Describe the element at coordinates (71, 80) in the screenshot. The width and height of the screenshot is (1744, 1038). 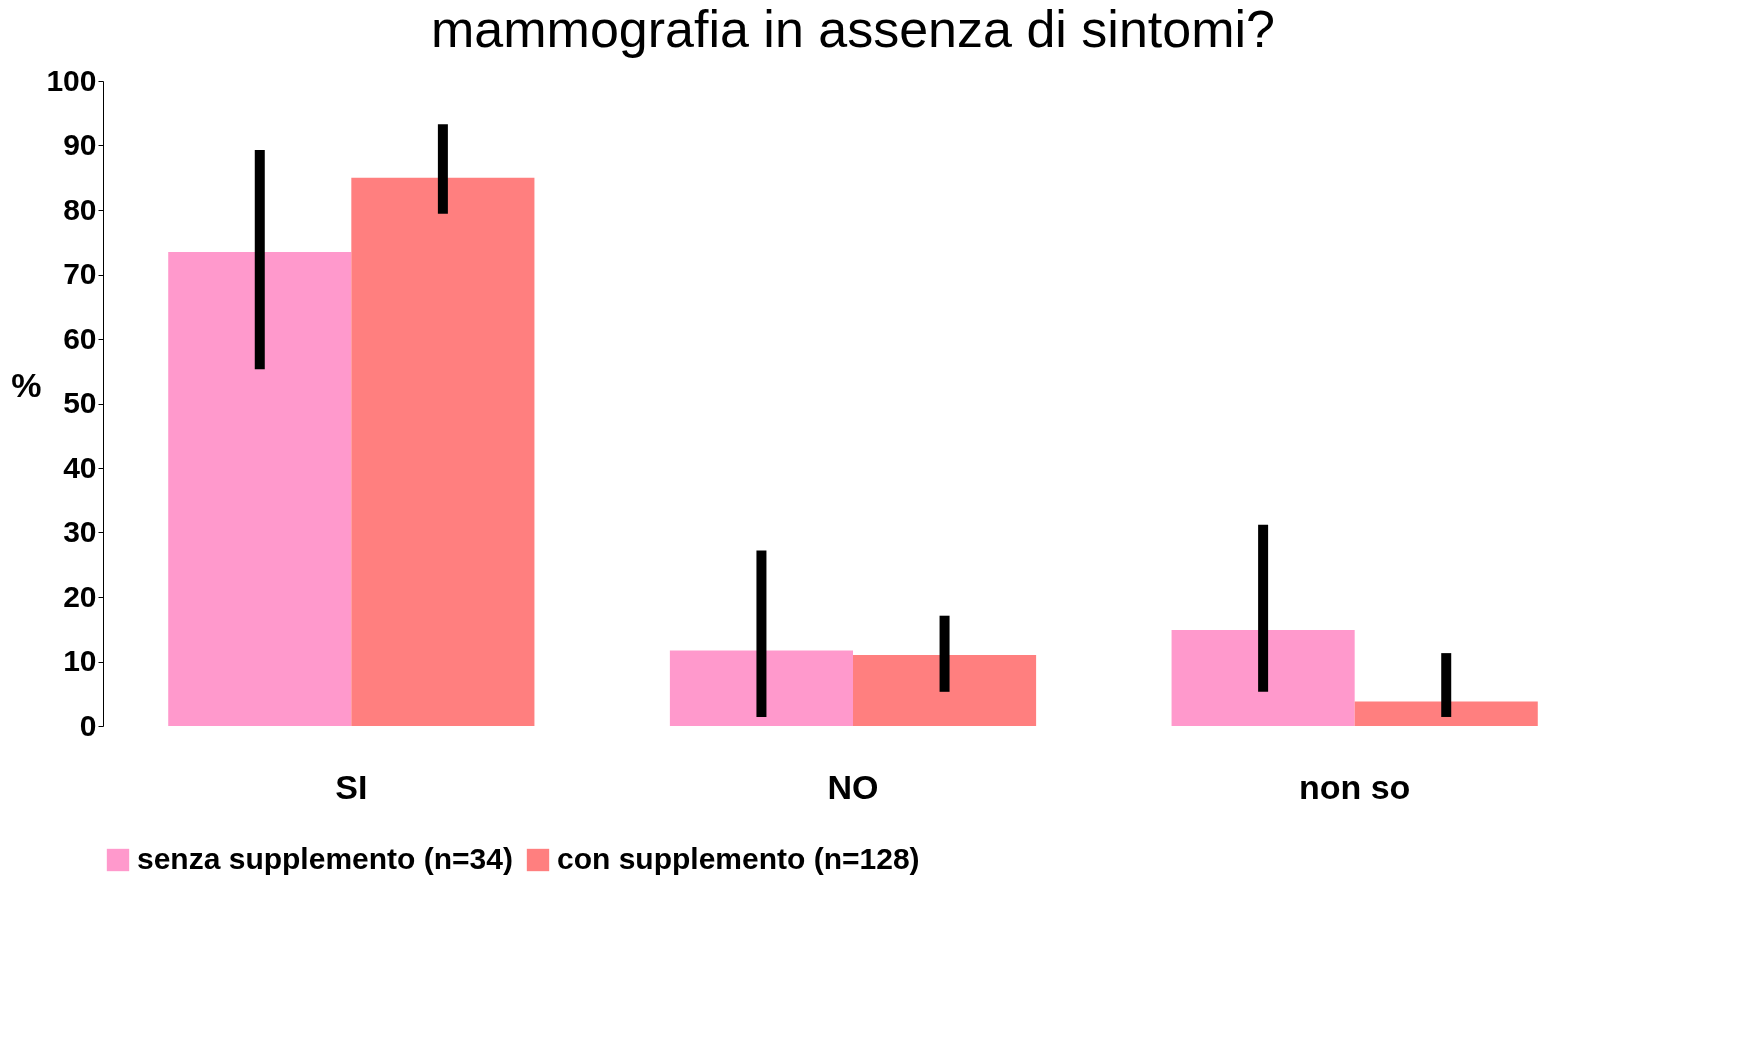
I see `y-tick-label: 100` at that location.